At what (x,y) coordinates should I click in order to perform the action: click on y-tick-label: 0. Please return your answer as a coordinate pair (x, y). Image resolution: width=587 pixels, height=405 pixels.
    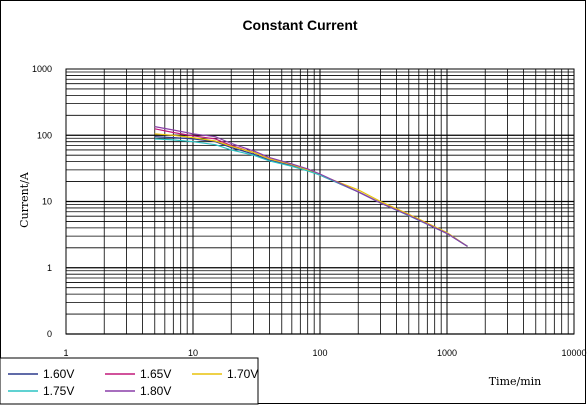
    Looking at the image, I should click on (49, 334).